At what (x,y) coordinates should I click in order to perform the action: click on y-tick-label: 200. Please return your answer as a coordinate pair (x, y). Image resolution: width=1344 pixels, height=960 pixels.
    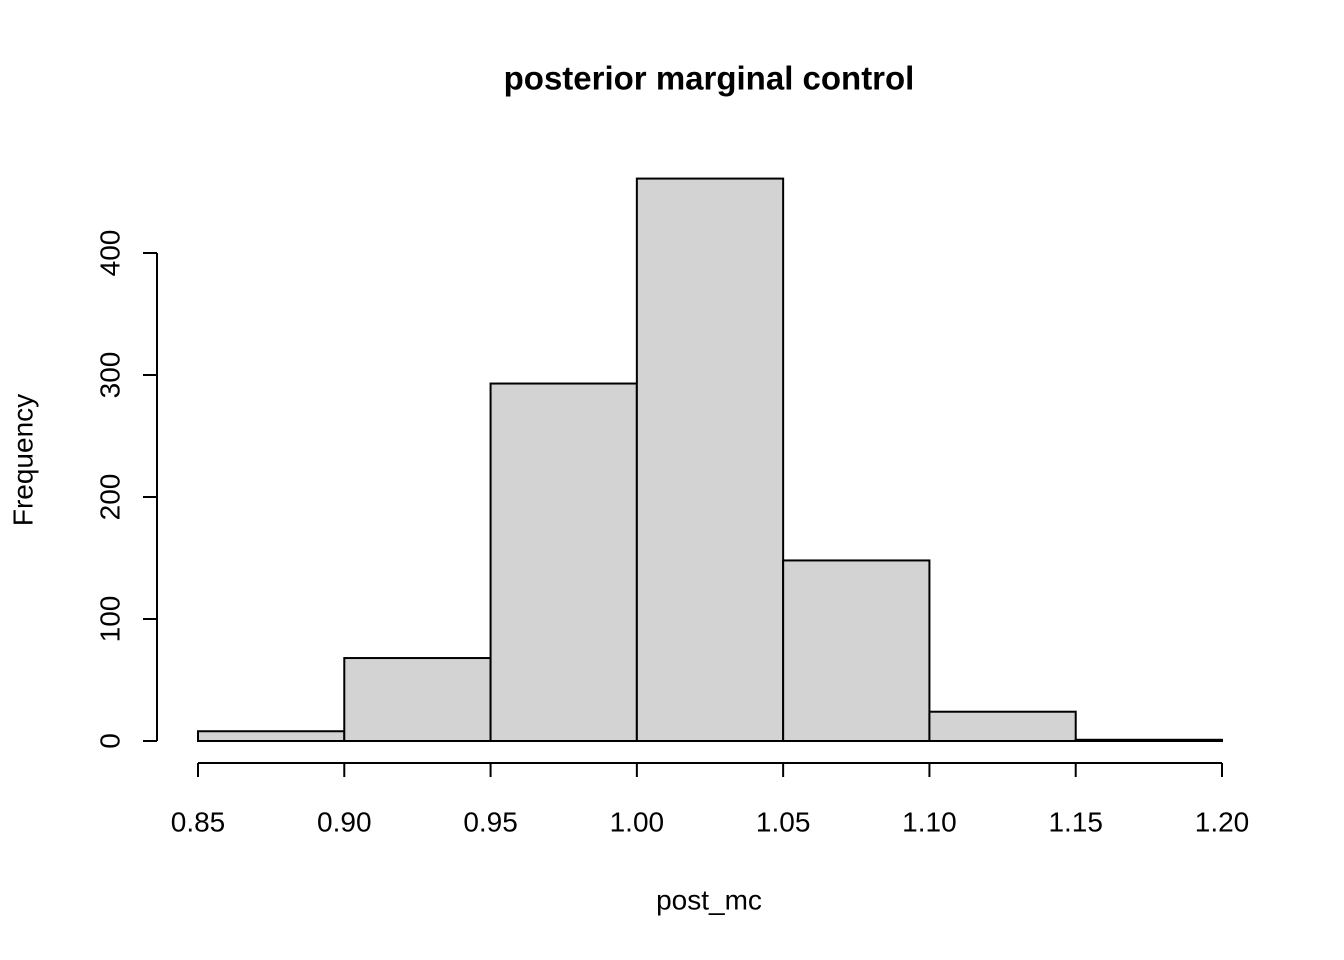
    Looking at the image, I should click on (109, 497).